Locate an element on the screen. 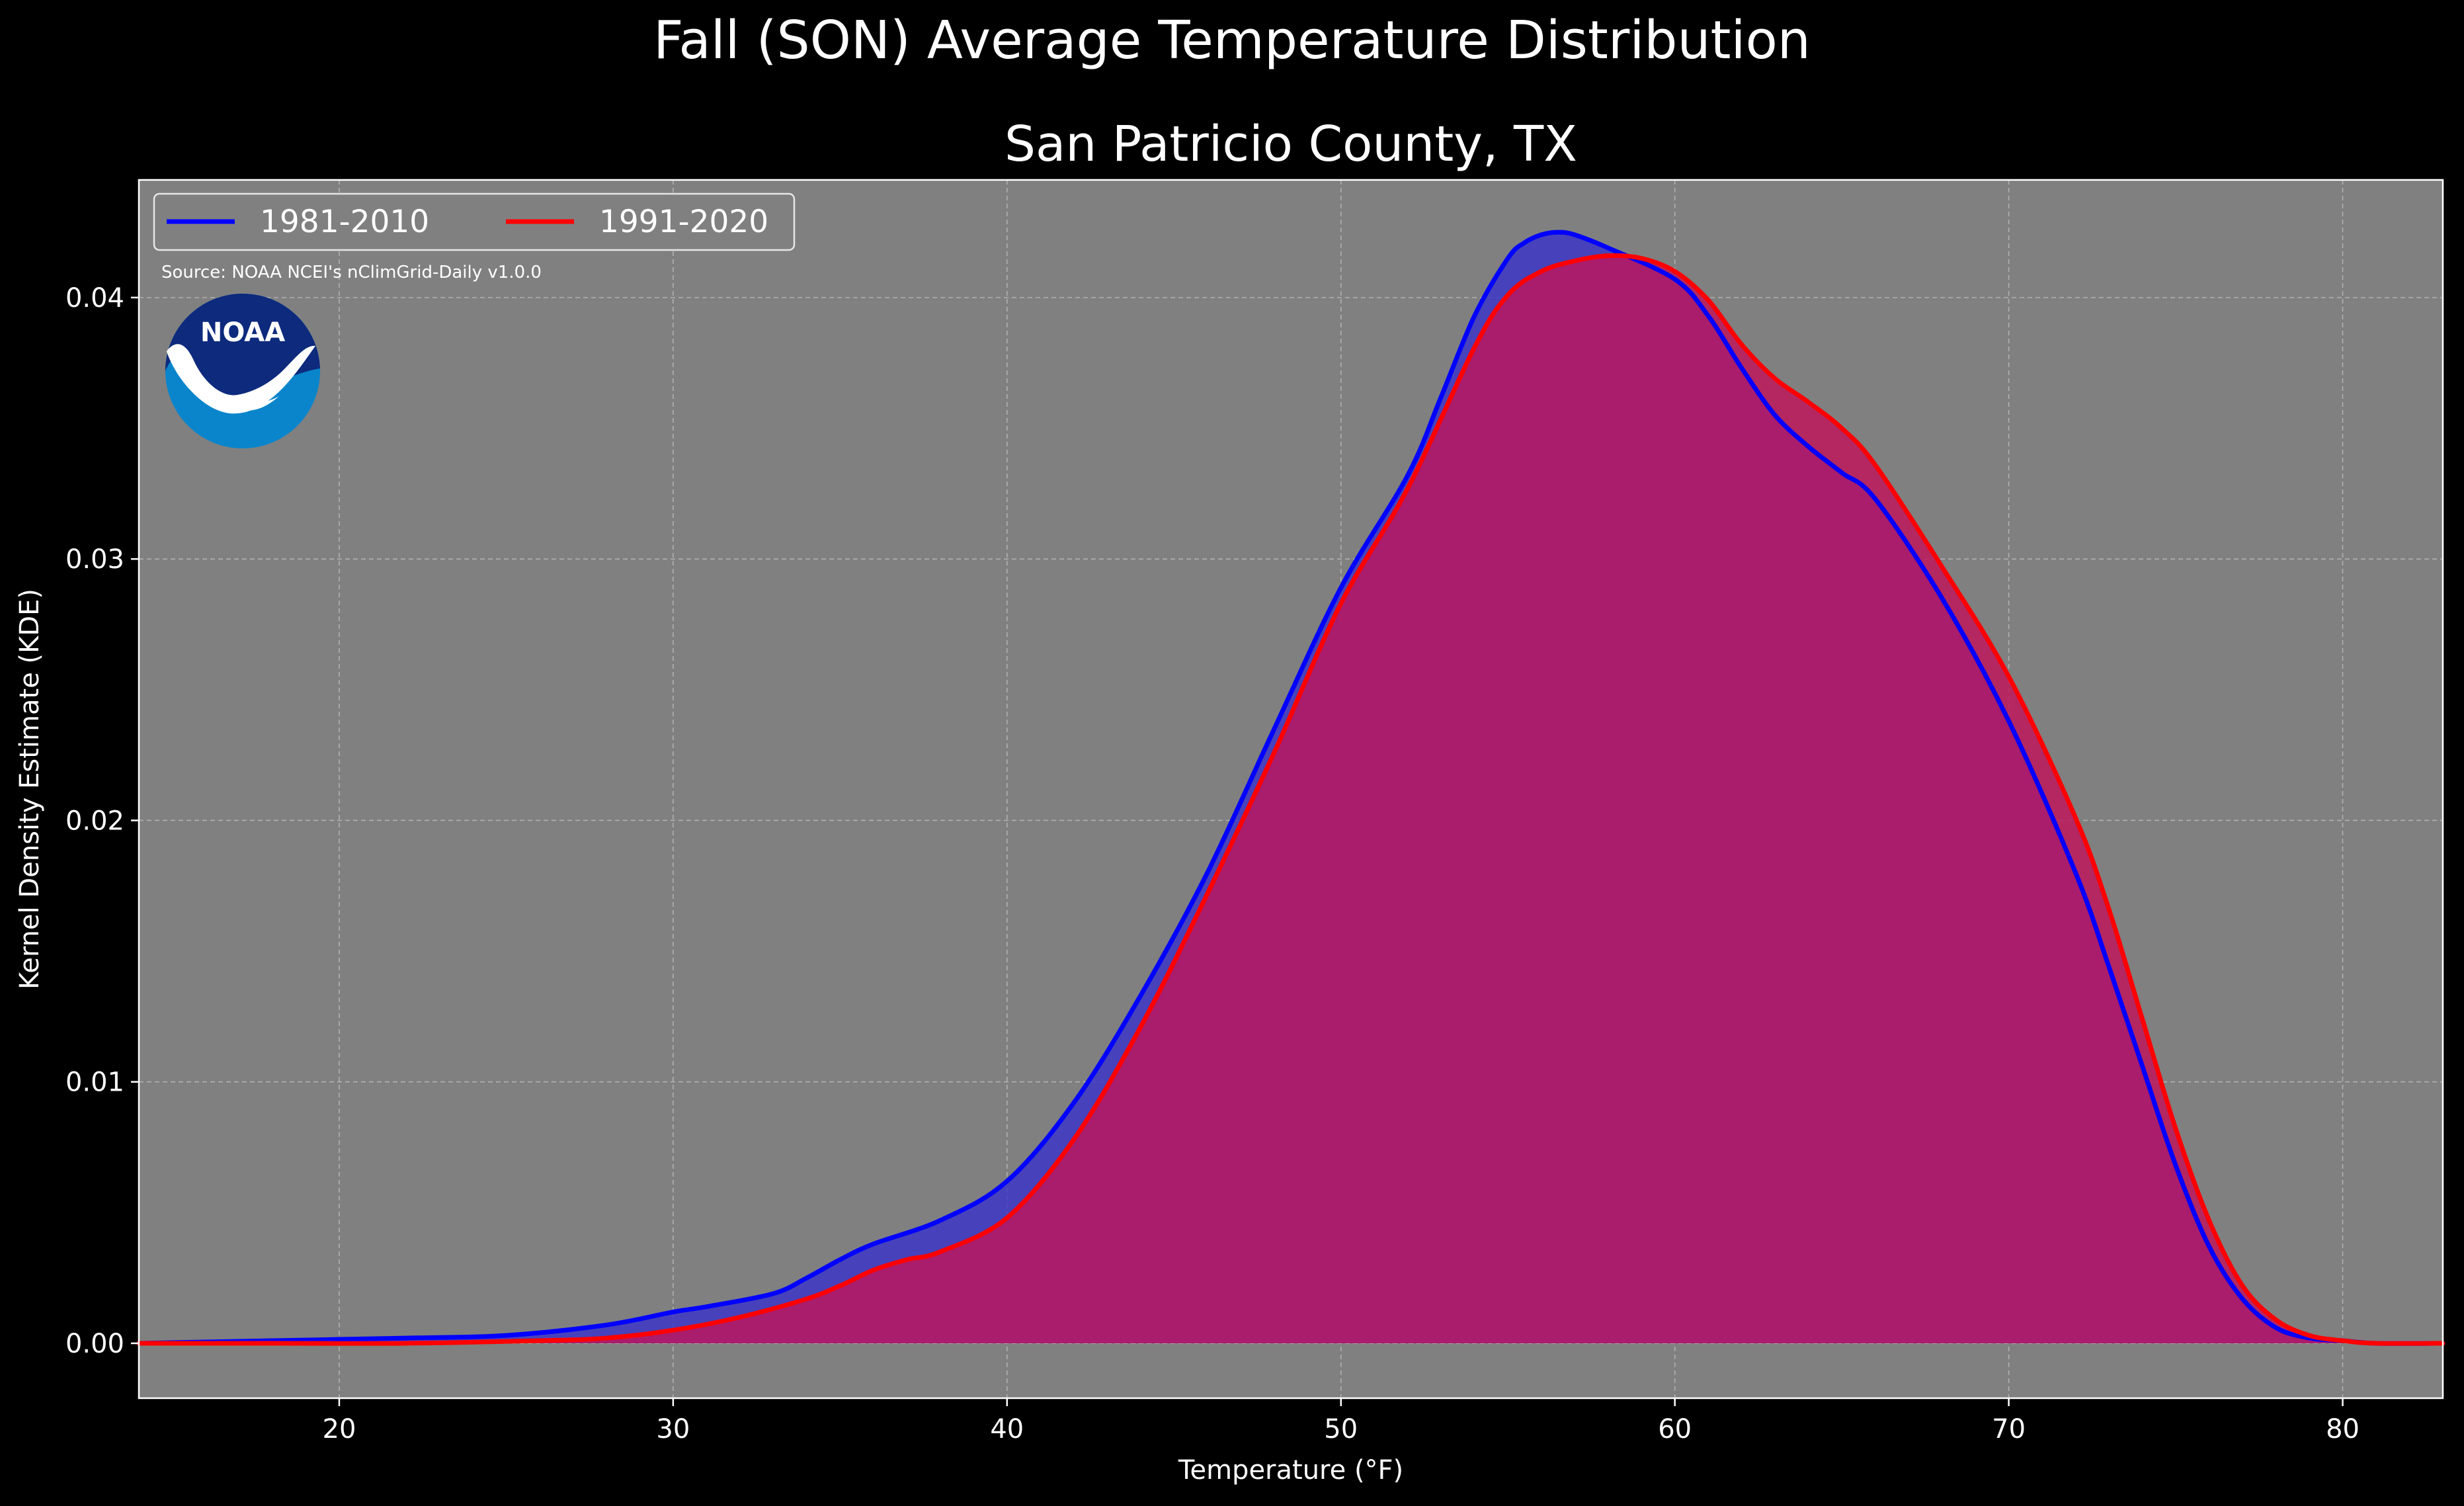 The image size is (2464, 1506). y-axis-ticks: 0.00 0.01 0.02 0.03 0.04 is located at coordinates (102, 821).